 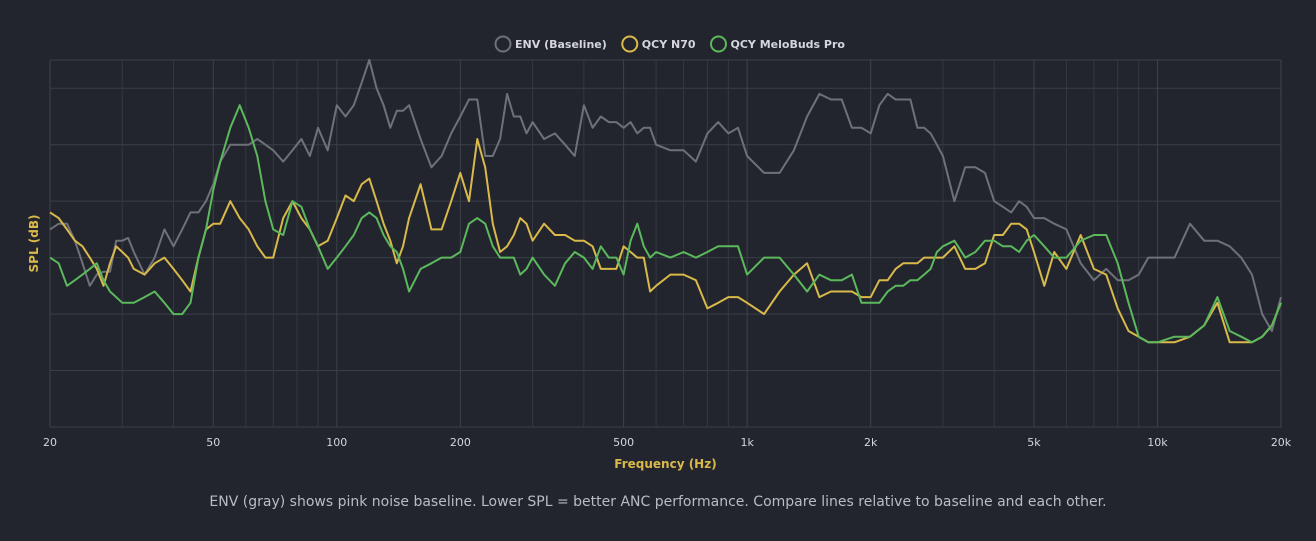 What do you see at coordinates (34, 244) in the screenshot?
I see `y-axis-title: SPL (dB)` at bounding box center [34, 244].